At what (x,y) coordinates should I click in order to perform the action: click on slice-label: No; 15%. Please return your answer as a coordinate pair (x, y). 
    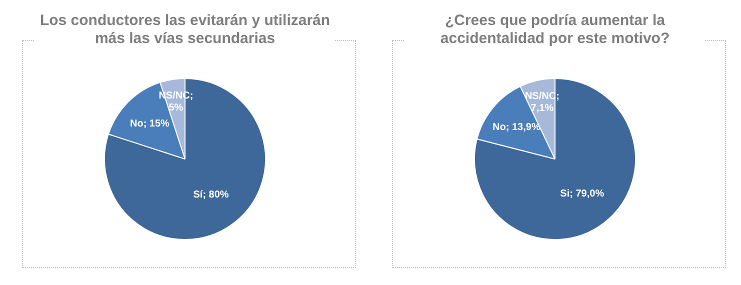
    Looking at the image, I should click on (150, 124).